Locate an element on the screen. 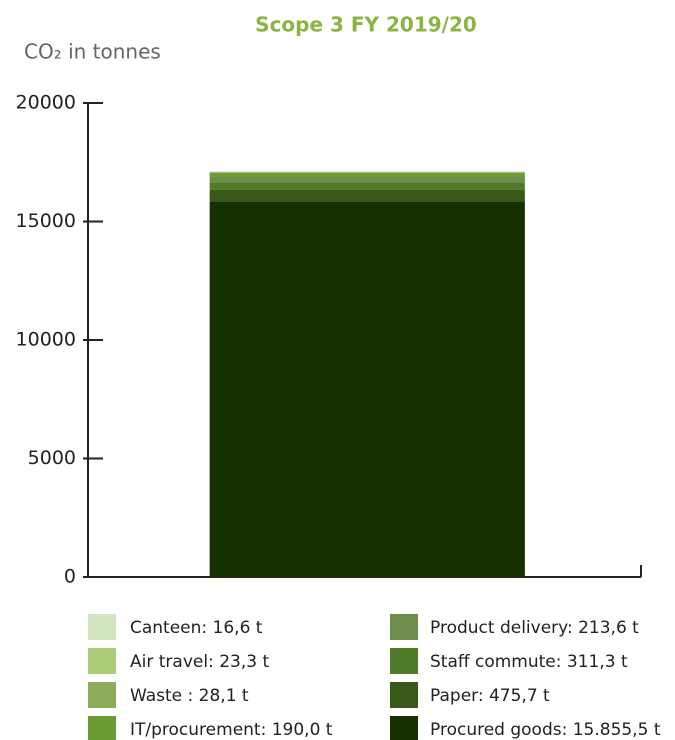 This screenshot has width=675, height=740. legend-label: Procured goods: 15.855,5 t is located at coordinates (545, 730).